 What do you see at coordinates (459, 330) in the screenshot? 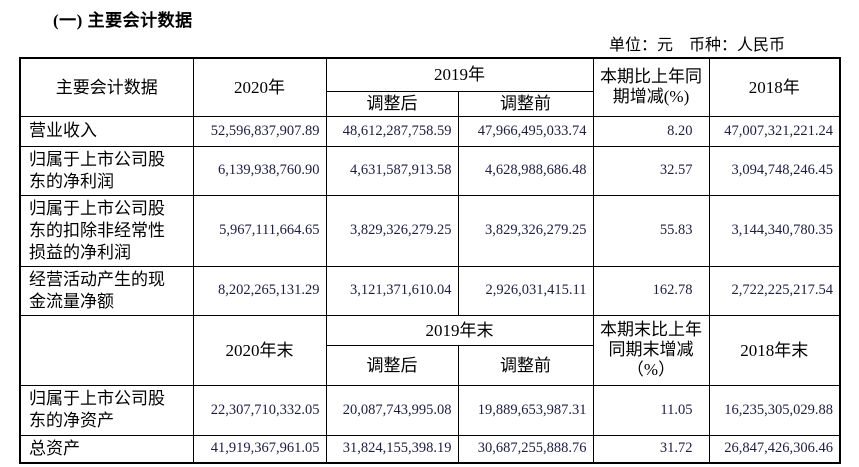
I see `header-2019-end: 2019年末` at bounding box center [459, 330].